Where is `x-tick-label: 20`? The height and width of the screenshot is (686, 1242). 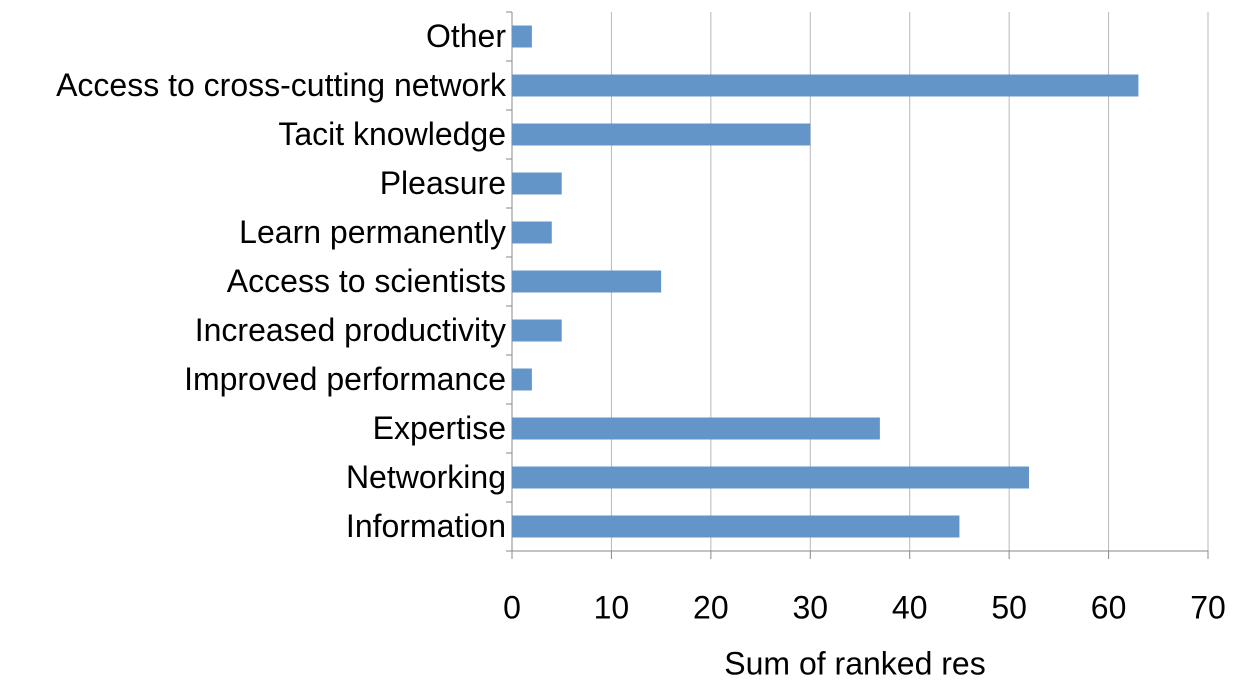 x-tick-label: 20 is located at coordinates (711, 607).